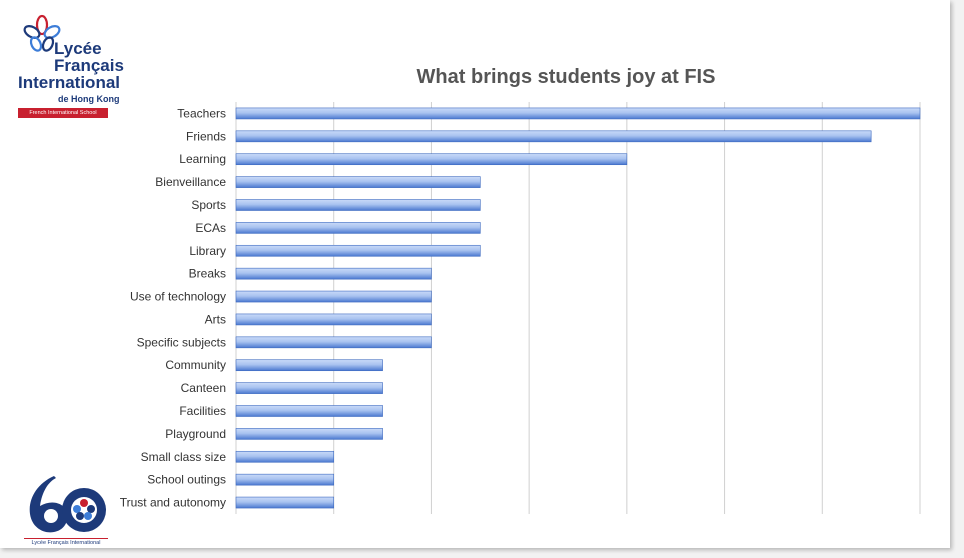  Describe the element at coordinates (201, 113) in the screenshot. I see `category-label: Teachers` at that location.